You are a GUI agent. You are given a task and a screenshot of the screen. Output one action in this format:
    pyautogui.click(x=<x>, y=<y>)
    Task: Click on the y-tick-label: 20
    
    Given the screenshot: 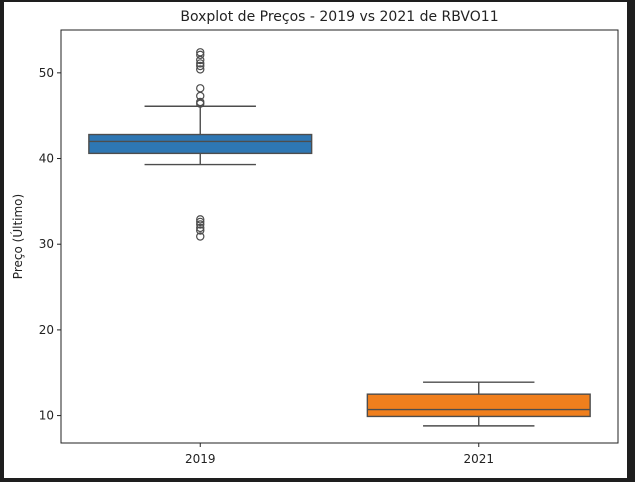 What is the action you would take?
    pyautogui.click(x=46, y=330)
    